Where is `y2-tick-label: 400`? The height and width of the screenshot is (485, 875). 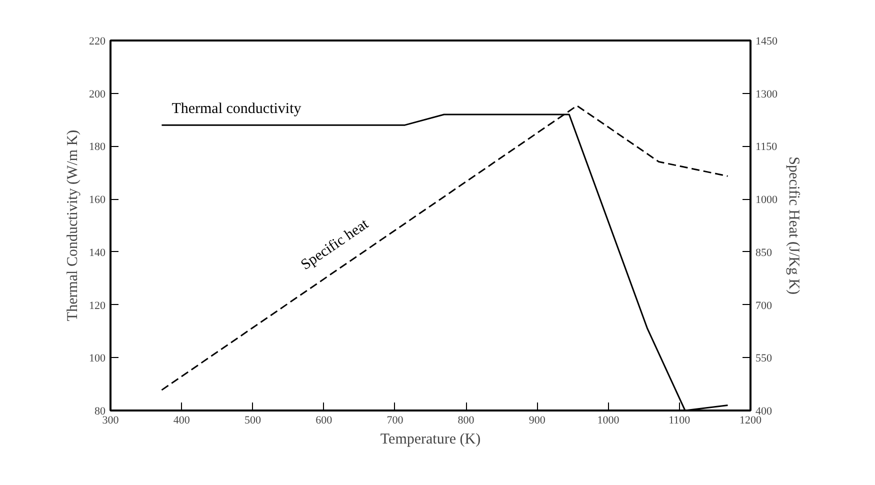 y2-tick-label: 400 is located at coordinates (764, 412).